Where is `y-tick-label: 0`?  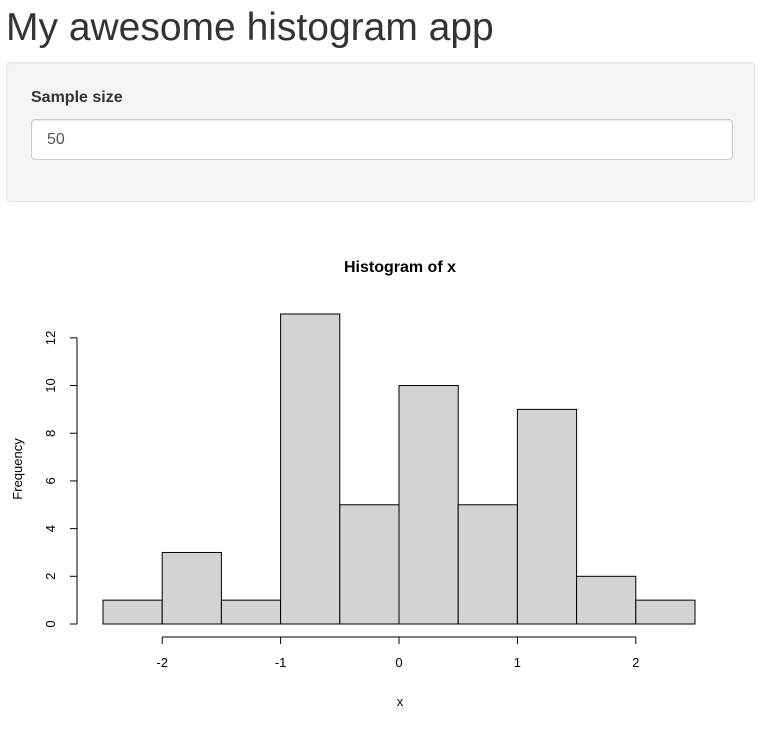 y-tick-label: 0 is located at coordinates (50, 623).